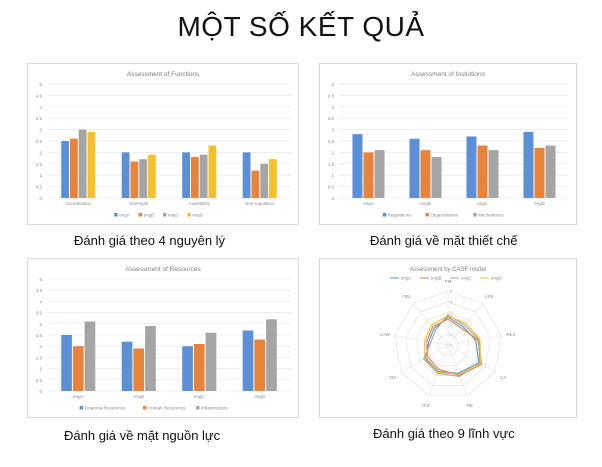  Describe the element at coordinates (444, 433) in the screenshot. I see `caption-casf: Đánh giá theo 9 lĩnh vực` at that location.